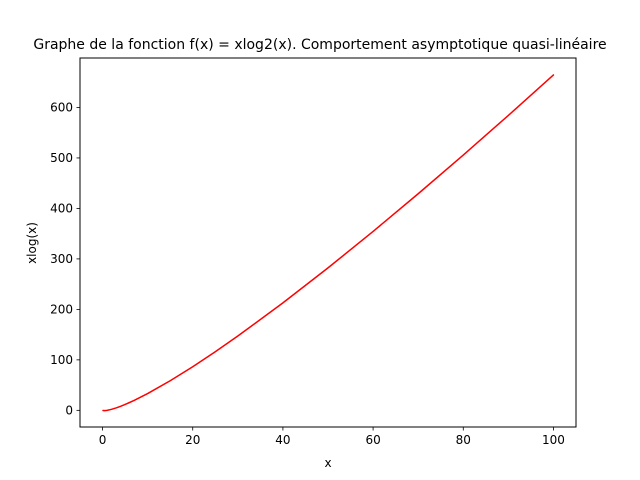 This screenshot has height=480, width=640. I want to click on x-axis: 0 20 40 60 80 100, so click(332, 437).